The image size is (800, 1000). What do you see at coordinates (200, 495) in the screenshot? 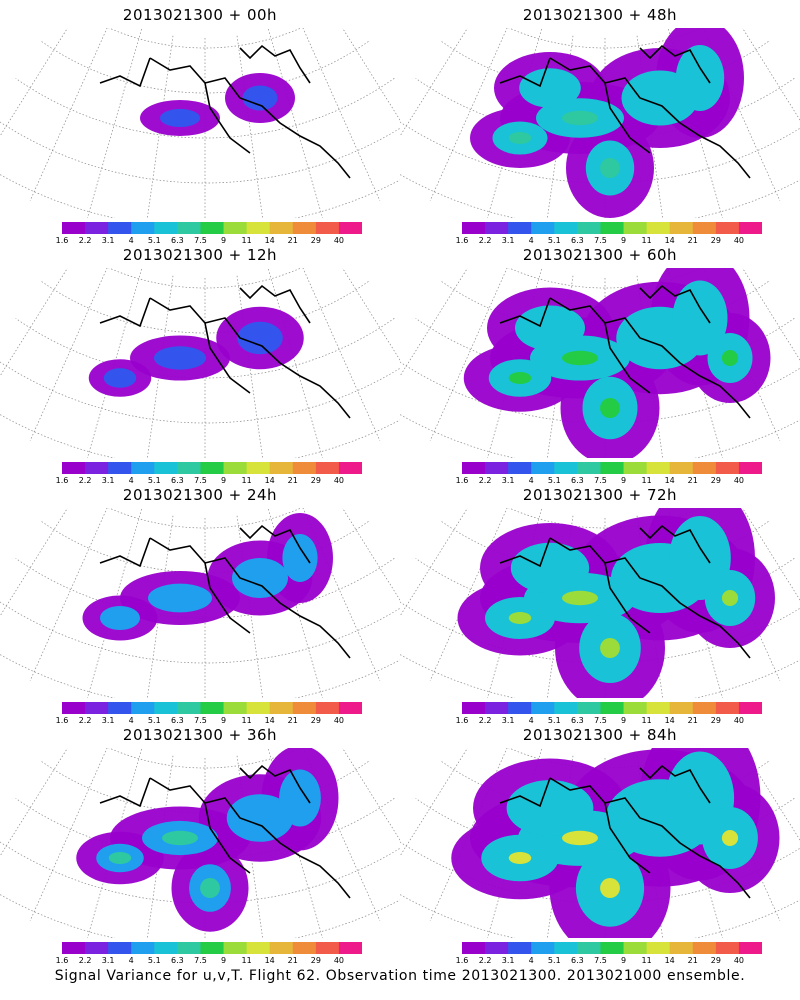
I see `panel-title: 2013021300 + 24h` at bounding box center [200, 495].